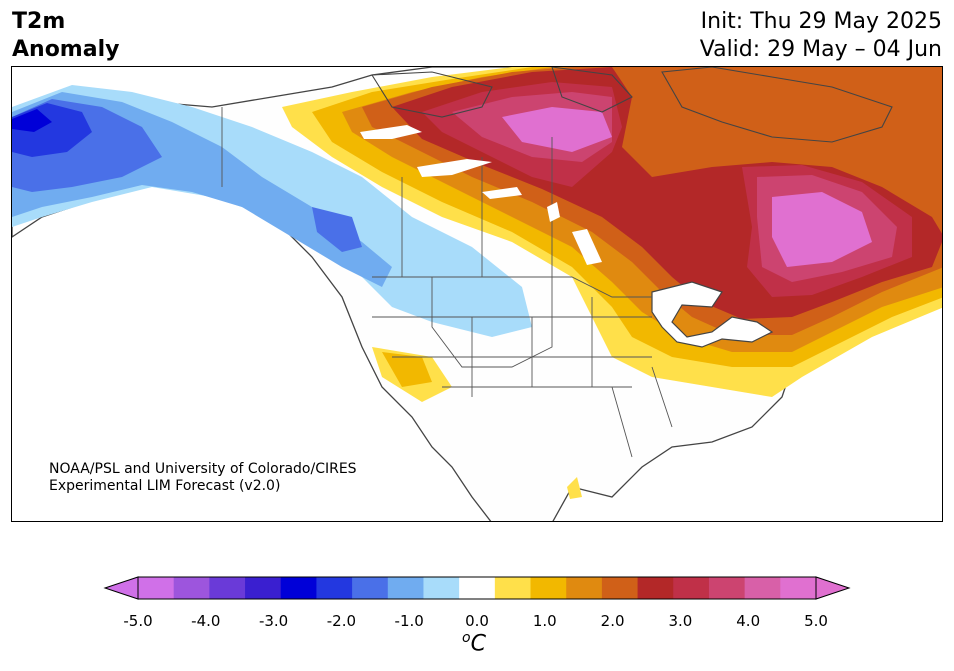 This screenshot has height=671, width=954. Describe the element at coordinates (32, 120) in the screenshot. I see `cold-anomaly-peak` at that location.